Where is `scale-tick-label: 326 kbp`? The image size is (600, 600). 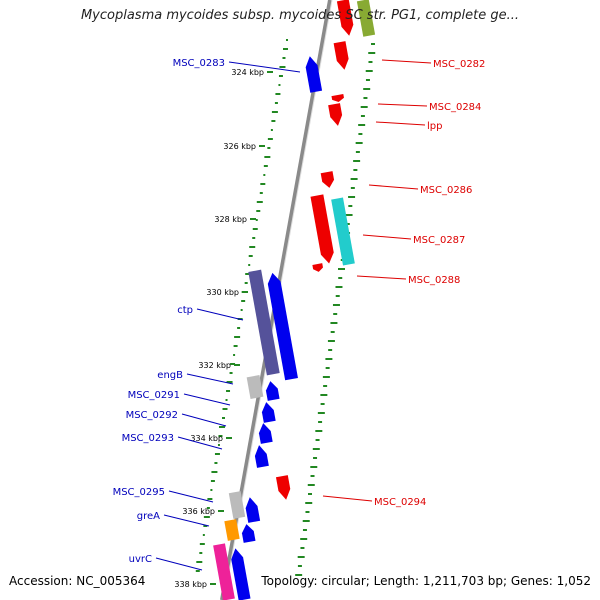
scale-tick-label: 326 kbp is located at coordinates (239, 146).